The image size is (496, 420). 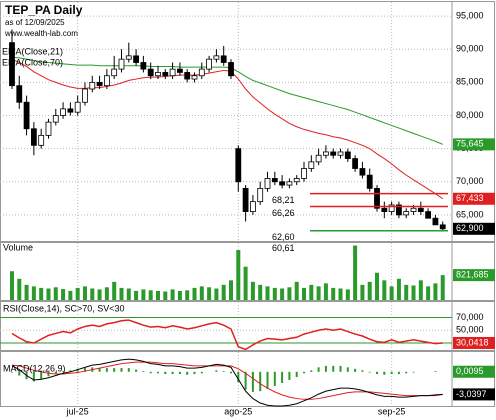 What do you see at coordinates (470, 214) in the screenshot?
I see `y-tick-label: 65,000` at bounding box center [470, 214].